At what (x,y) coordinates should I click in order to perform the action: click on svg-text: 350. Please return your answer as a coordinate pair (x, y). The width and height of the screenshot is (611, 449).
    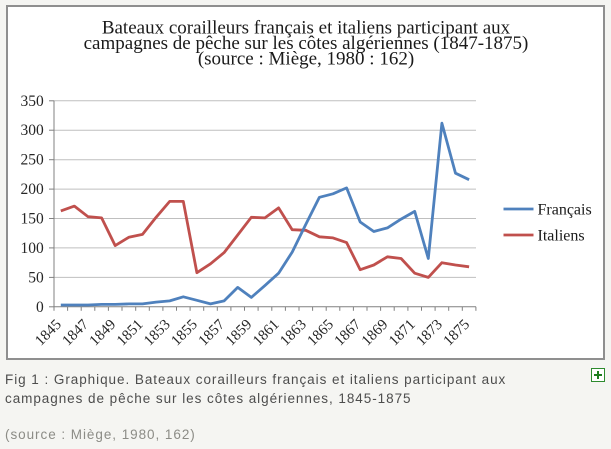
    Looking at the image, I should click on (33, 101).